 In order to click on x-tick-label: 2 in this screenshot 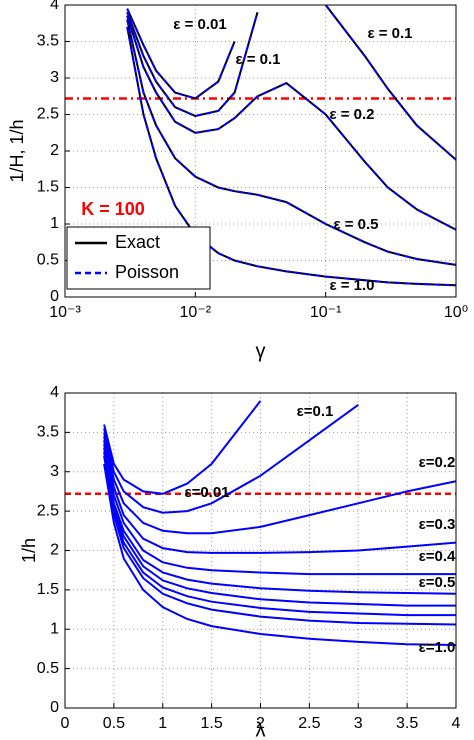, I will do `click(260, 723)`.